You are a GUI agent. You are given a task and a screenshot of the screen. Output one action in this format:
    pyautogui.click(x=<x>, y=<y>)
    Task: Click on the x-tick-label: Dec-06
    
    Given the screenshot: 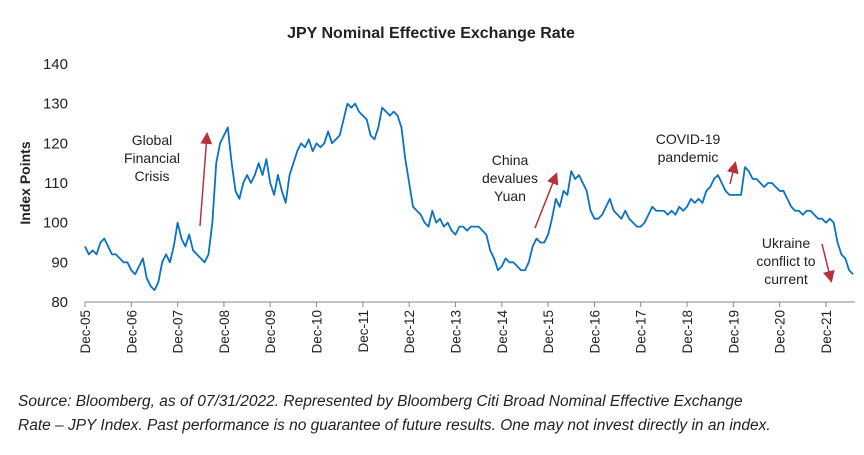 What is the action you would take?
    pyautogui.click(x=131, y=332)
    